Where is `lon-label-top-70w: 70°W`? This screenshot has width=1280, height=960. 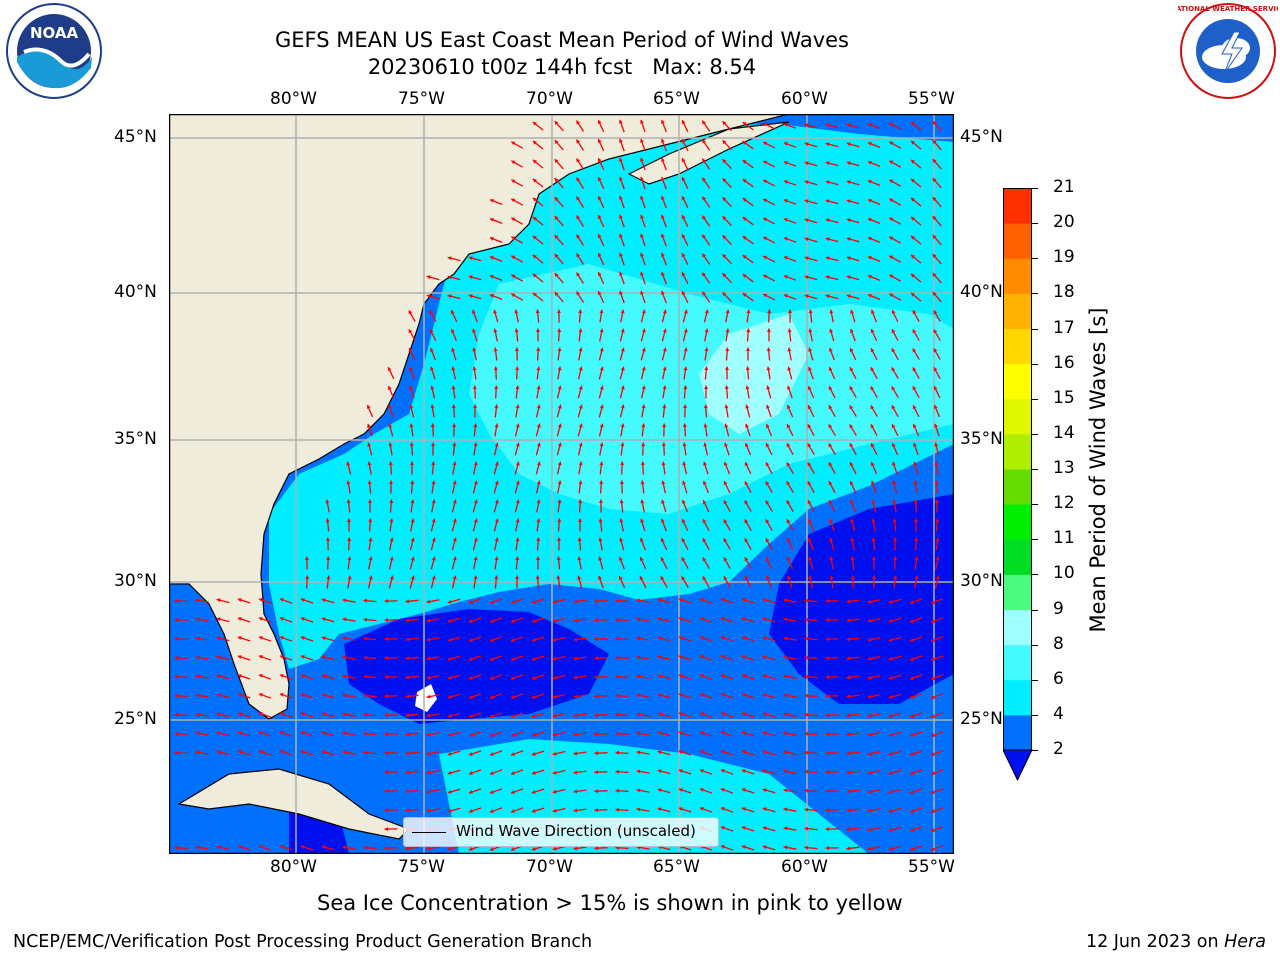 lon-label-top-70w: 70°W is located at coordinates (549, 99).